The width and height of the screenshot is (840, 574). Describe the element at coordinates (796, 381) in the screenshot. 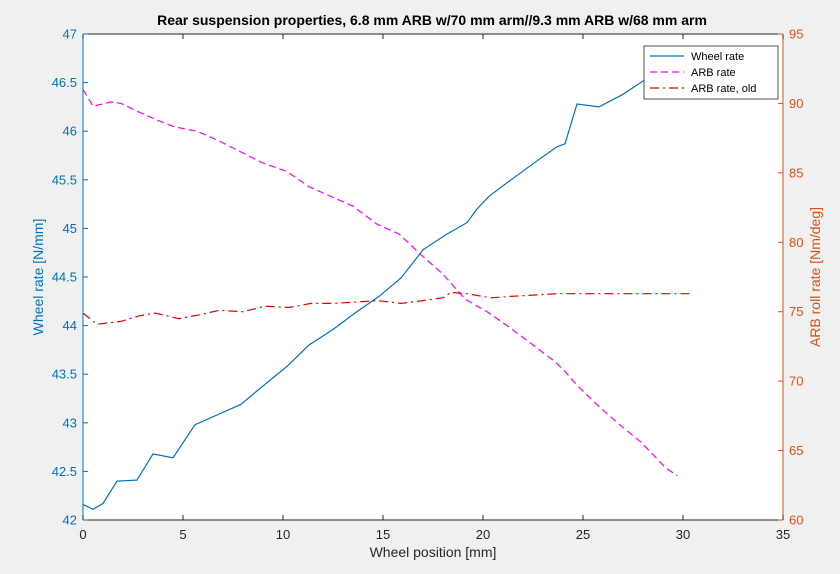

I see `y-right-tick-label: 70` at that location.